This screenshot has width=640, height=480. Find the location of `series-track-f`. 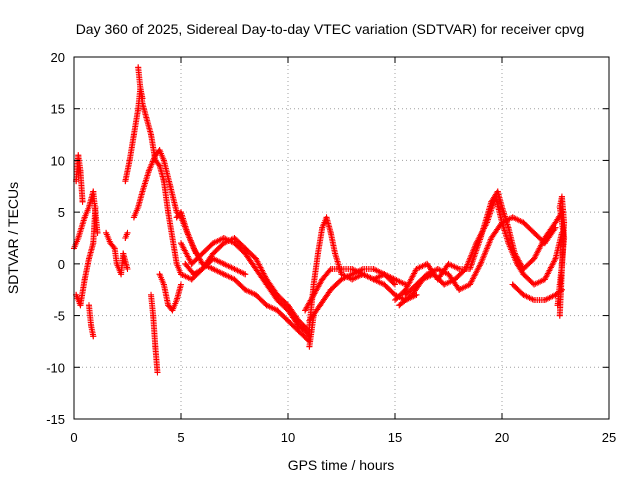

series-track-f is located at coordinates (126, 235).